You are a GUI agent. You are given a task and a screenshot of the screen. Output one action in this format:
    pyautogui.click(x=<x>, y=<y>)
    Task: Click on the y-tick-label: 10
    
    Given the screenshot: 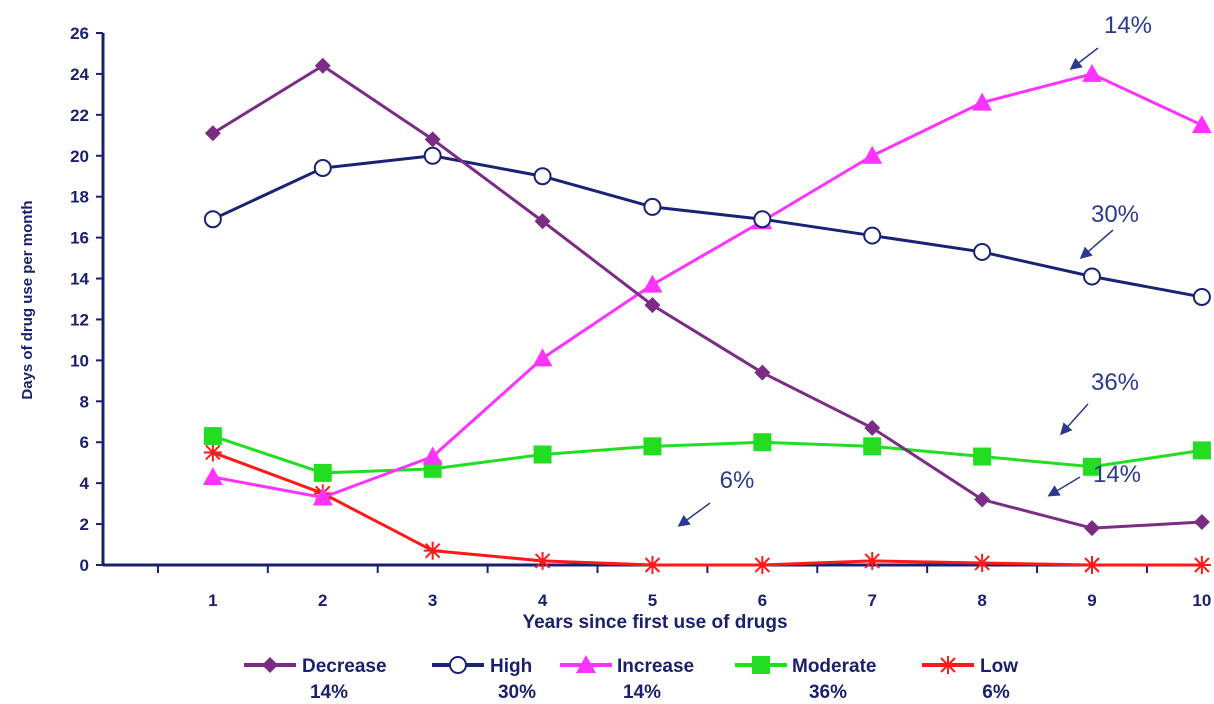 What is the action you would take?
    pyautogui.click(x=79, y=360)
    